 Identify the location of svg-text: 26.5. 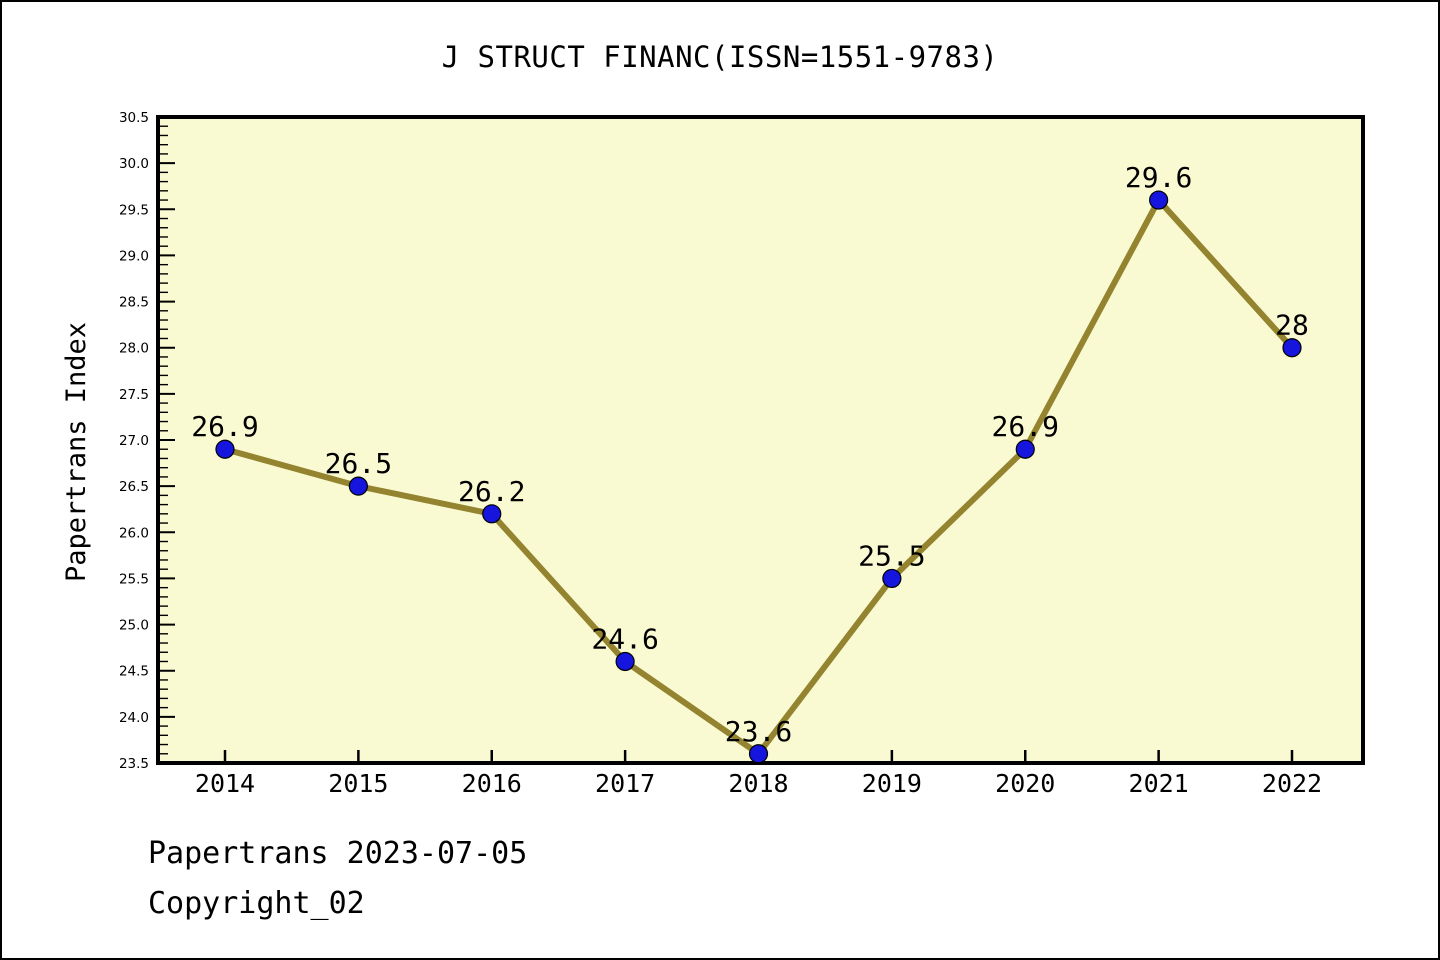
(134, 487).